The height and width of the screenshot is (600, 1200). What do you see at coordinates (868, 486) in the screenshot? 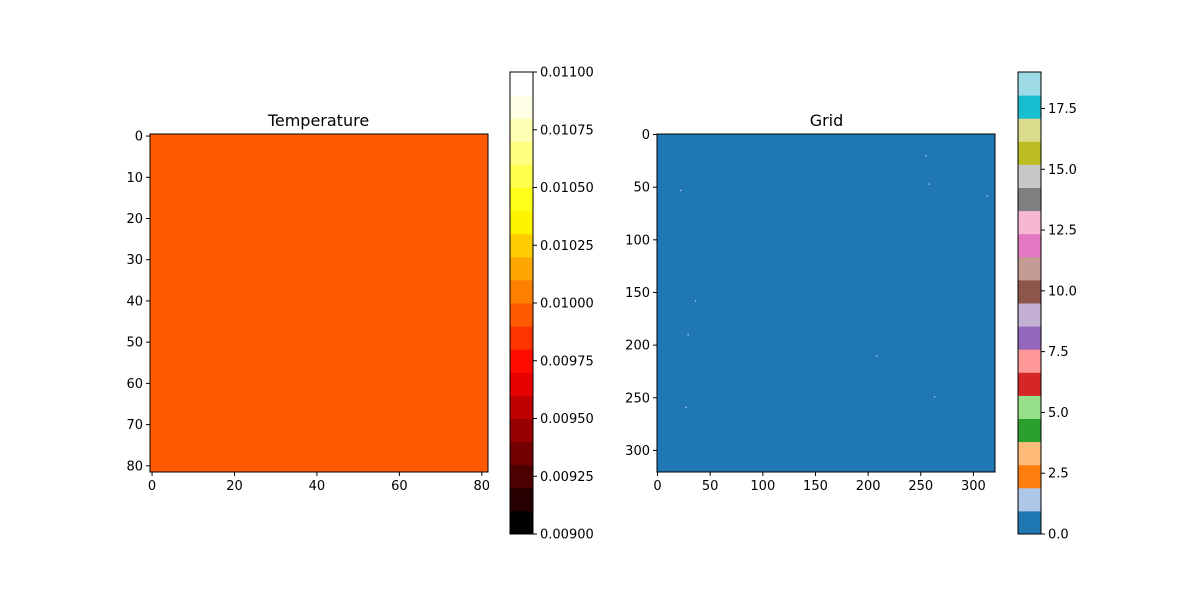
I see `grid-x-tick-label: 200` at bounding box center [868, 486].